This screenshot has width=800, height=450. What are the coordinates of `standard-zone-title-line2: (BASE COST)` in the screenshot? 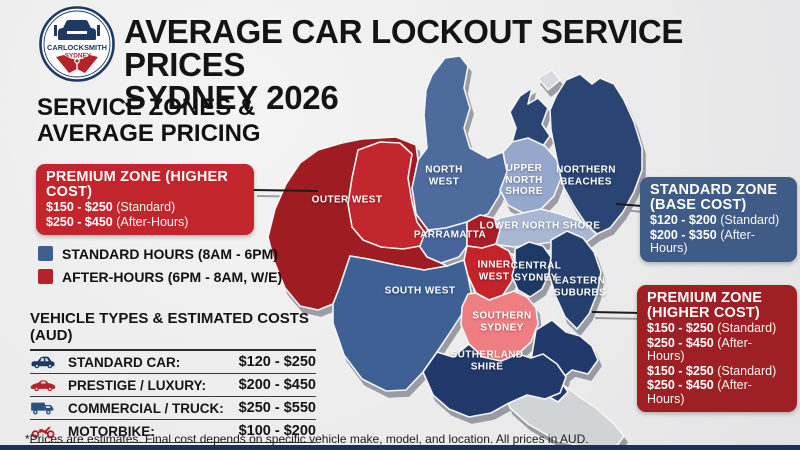 It's located at (698, 205).